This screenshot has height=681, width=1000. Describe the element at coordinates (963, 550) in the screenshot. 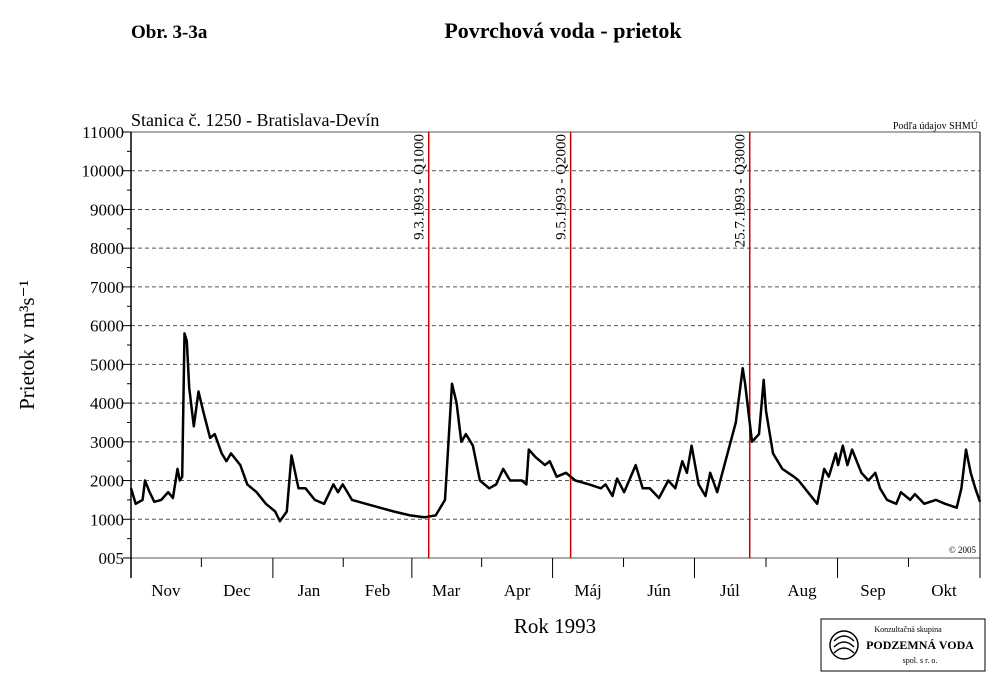

I see `copyright: © 2005` at that location.